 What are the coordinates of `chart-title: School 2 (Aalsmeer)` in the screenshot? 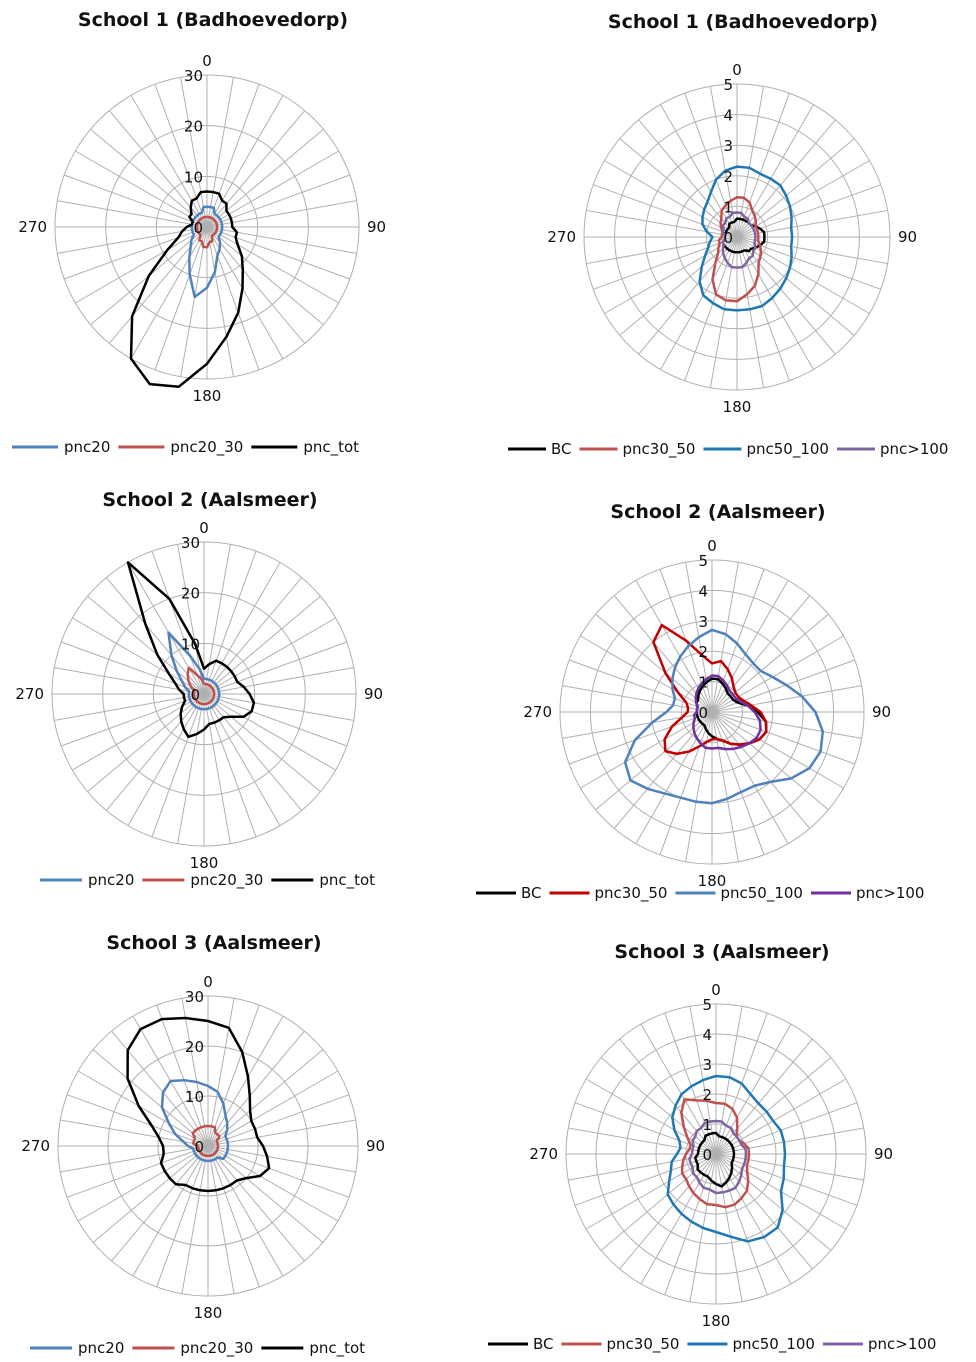 It's located at (717, 512).